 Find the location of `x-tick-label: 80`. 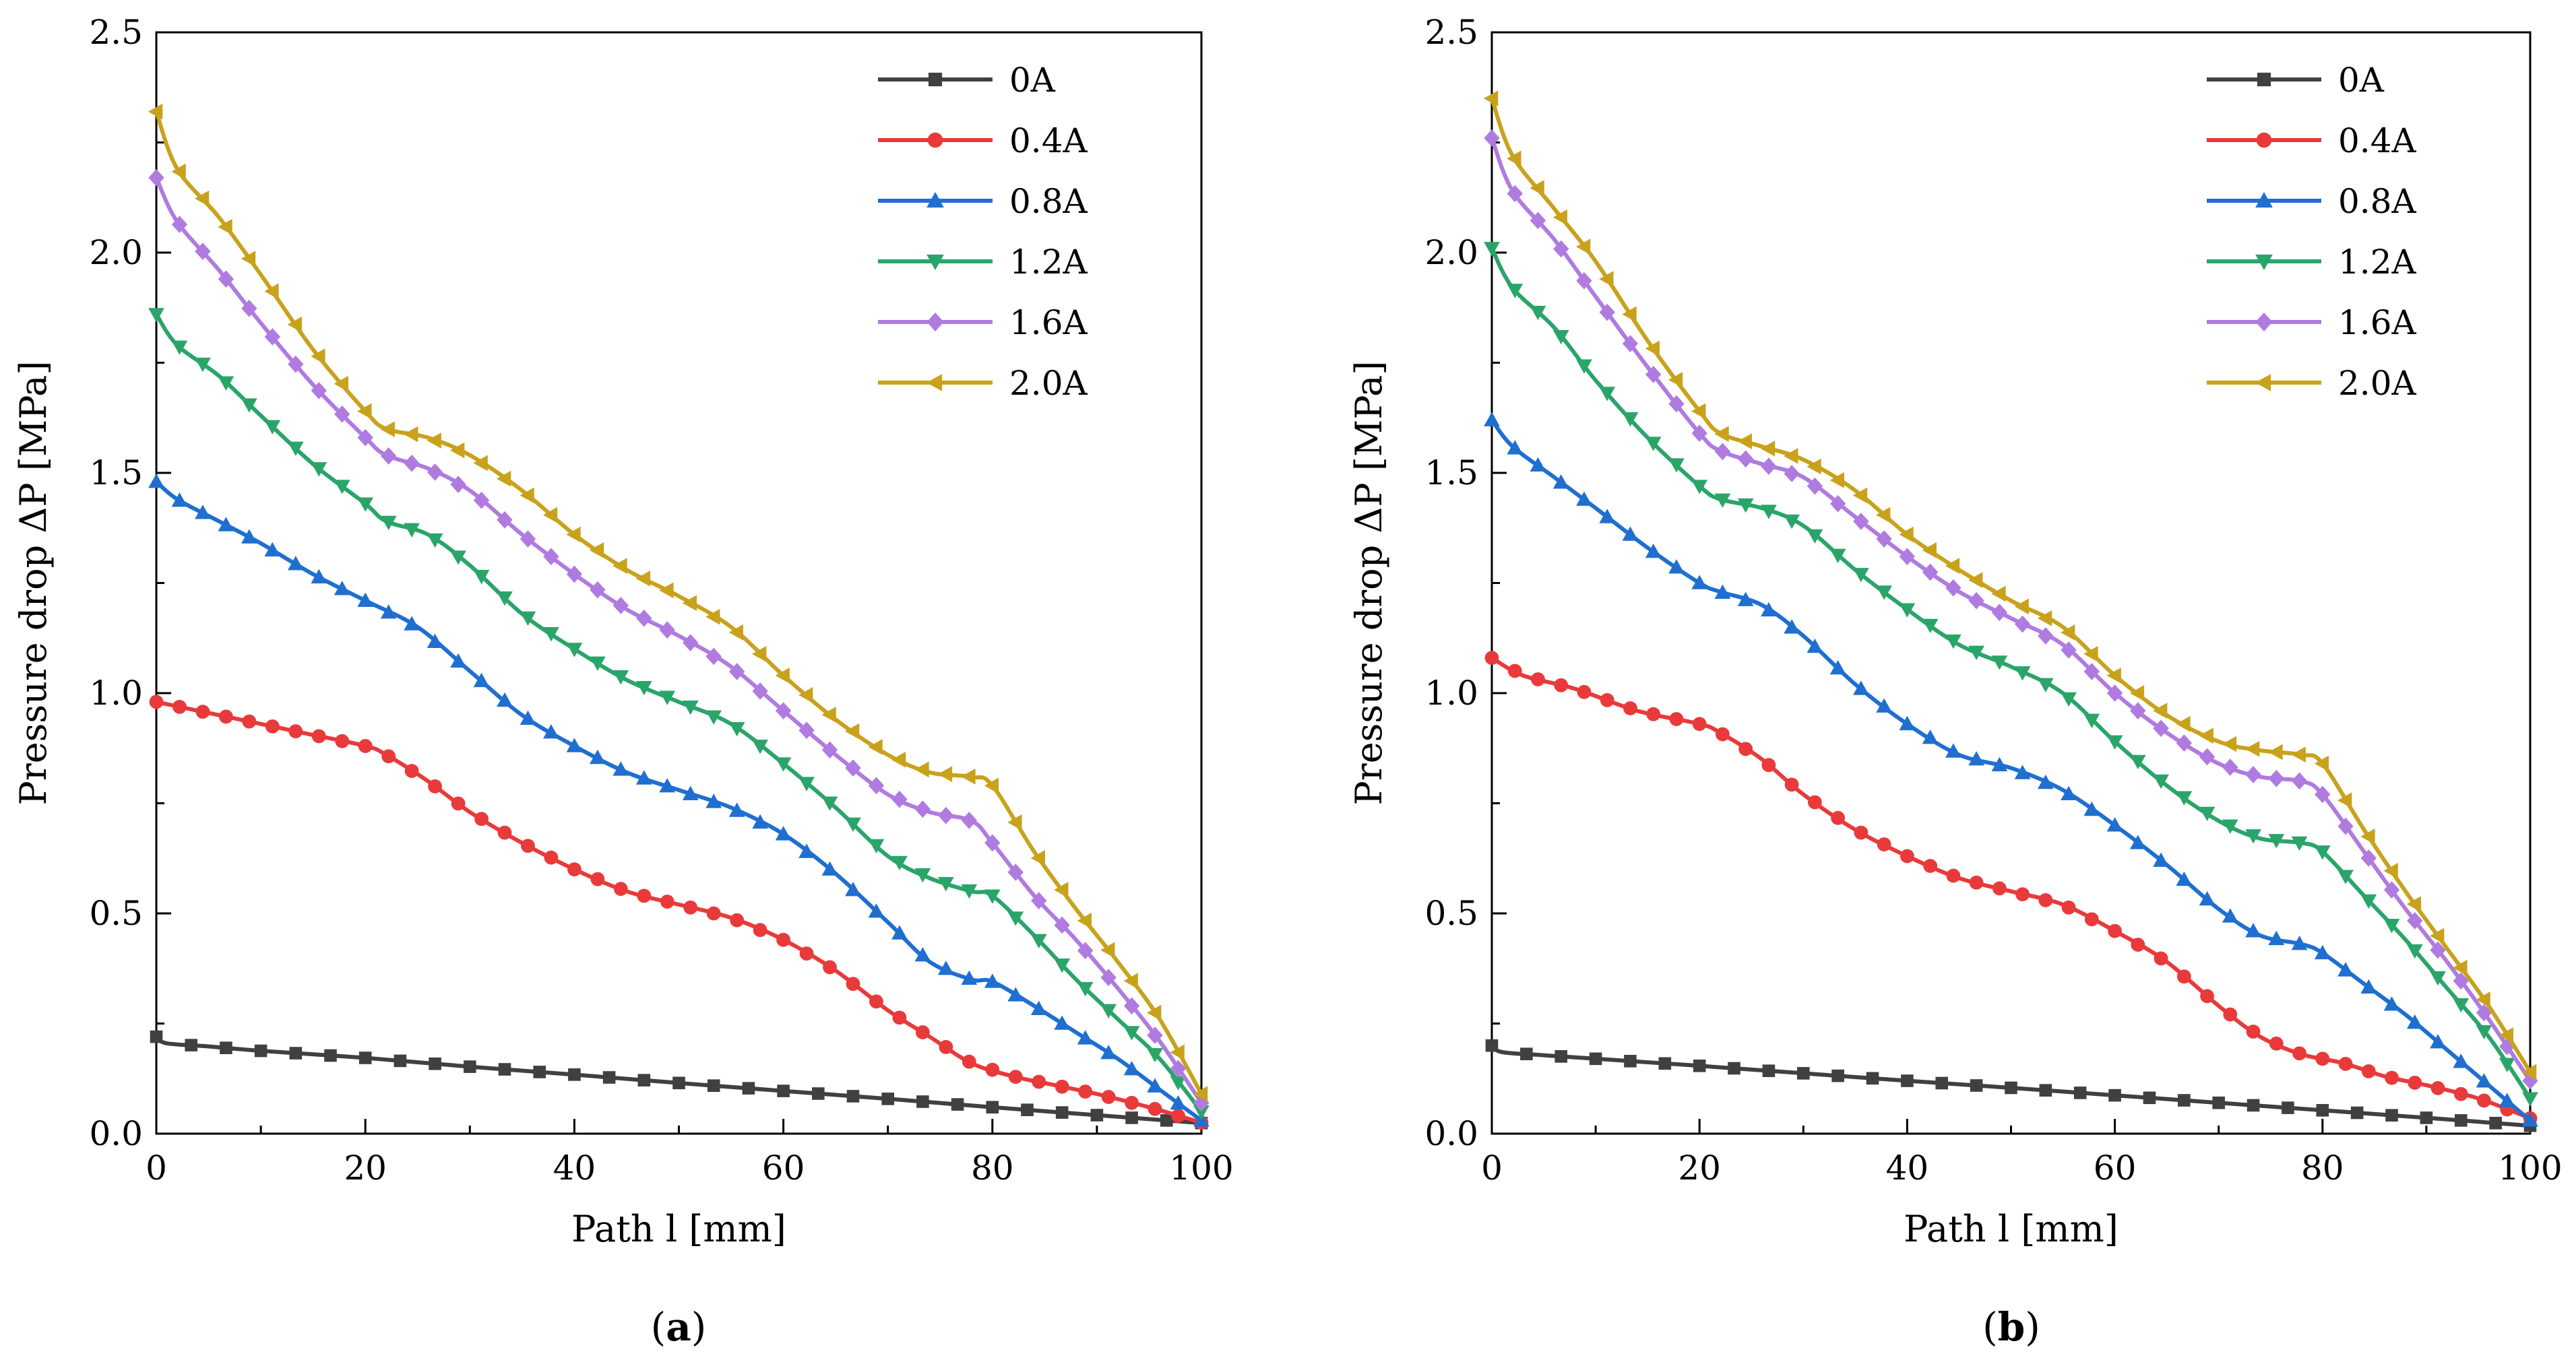

x-tick-label: 80 is located at coordinates (2322, 1168).